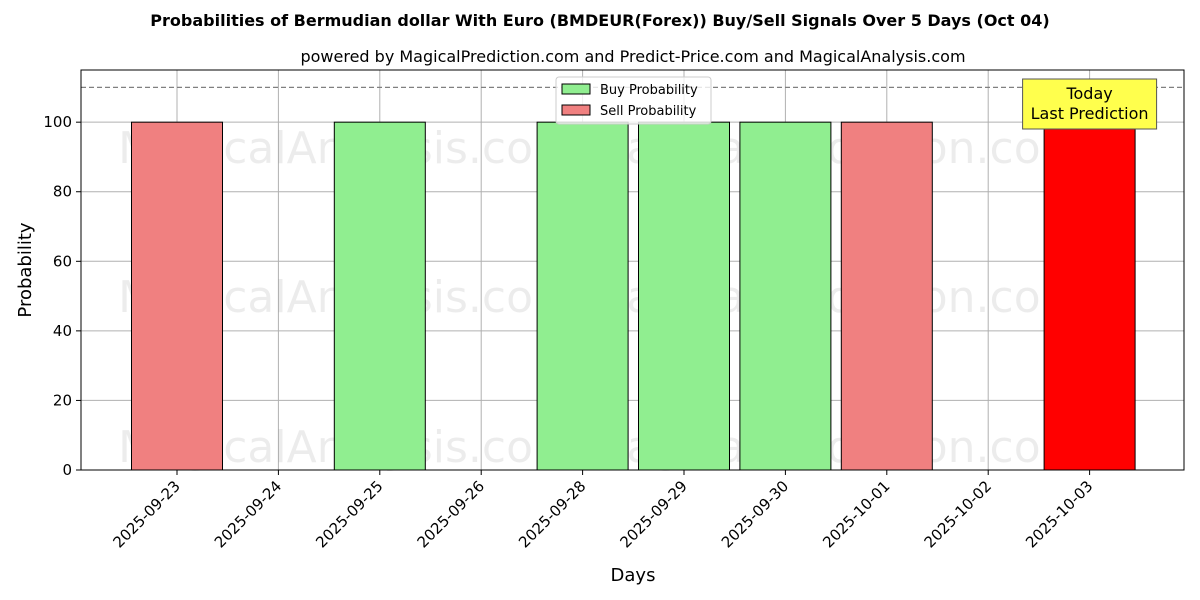 This screenshot has height=600, width=1200. What do you see at coordinates (62, 192) in the screenshot?
I see `y-tick-label: 80` at bounding box center [62, 192].